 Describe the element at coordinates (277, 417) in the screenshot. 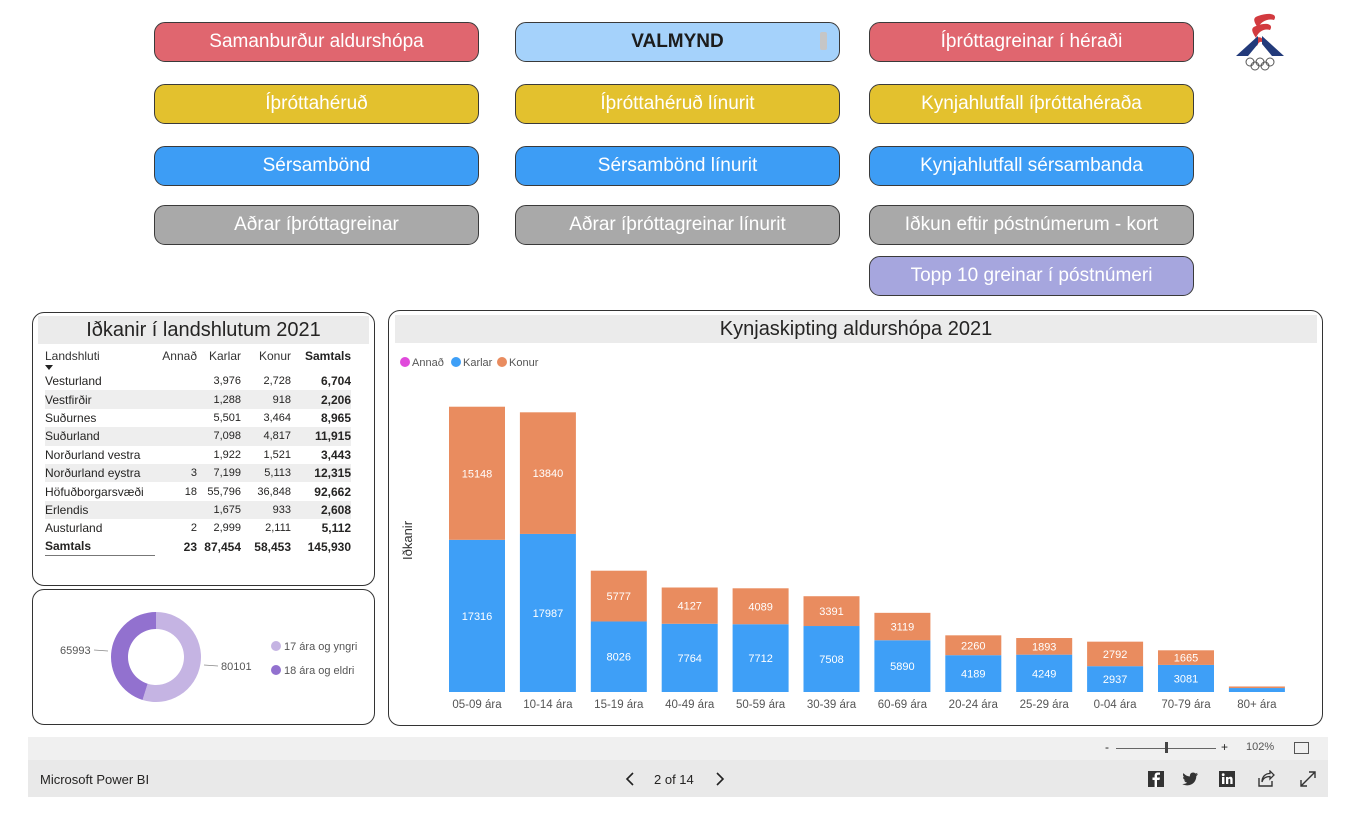

I see `table-cell: 3,464` at that location.